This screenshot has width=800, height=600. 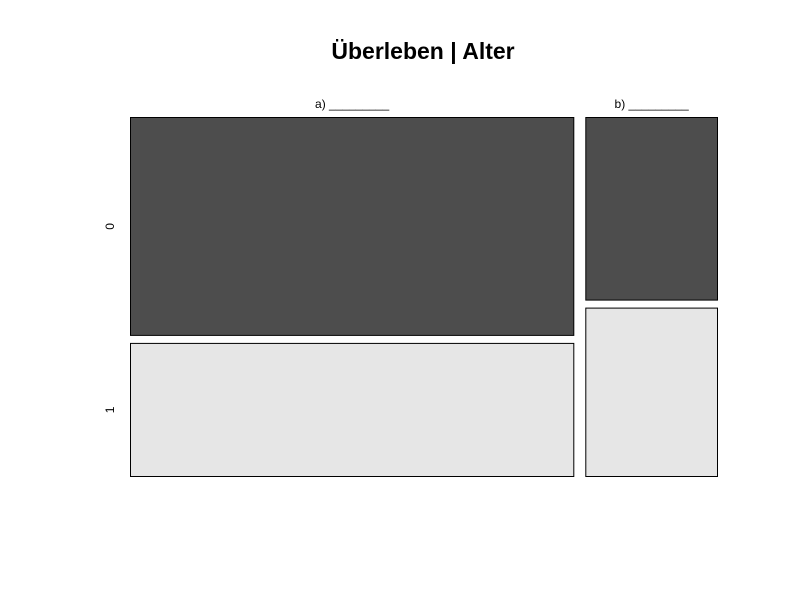 What do you see at coordinates (651, 209) in the screenshot?
I see `mosaic-tile-col2-row0` at bounding box center [651, 209].